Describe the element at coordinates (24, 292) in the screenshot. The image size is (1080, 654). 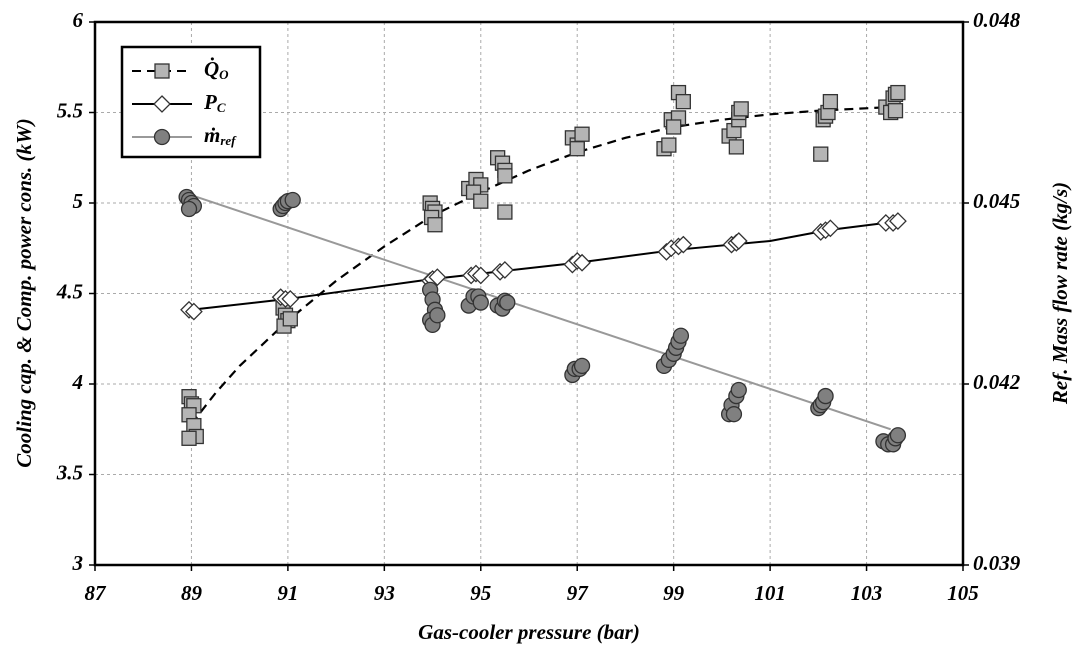
I see `y-axis-title: Cooling cap. & Comp. power cons. (kW)` at that location.